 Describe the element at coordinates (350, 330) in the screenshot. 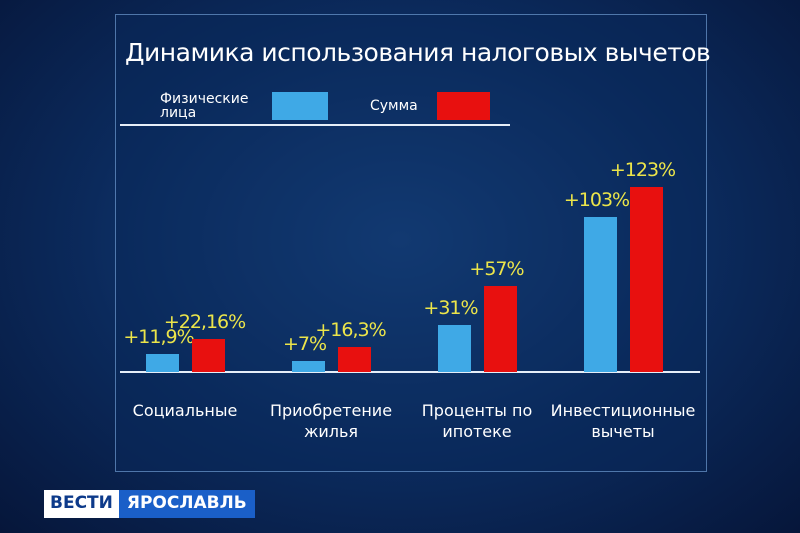

I see `value-label: +16,3%` at that location.